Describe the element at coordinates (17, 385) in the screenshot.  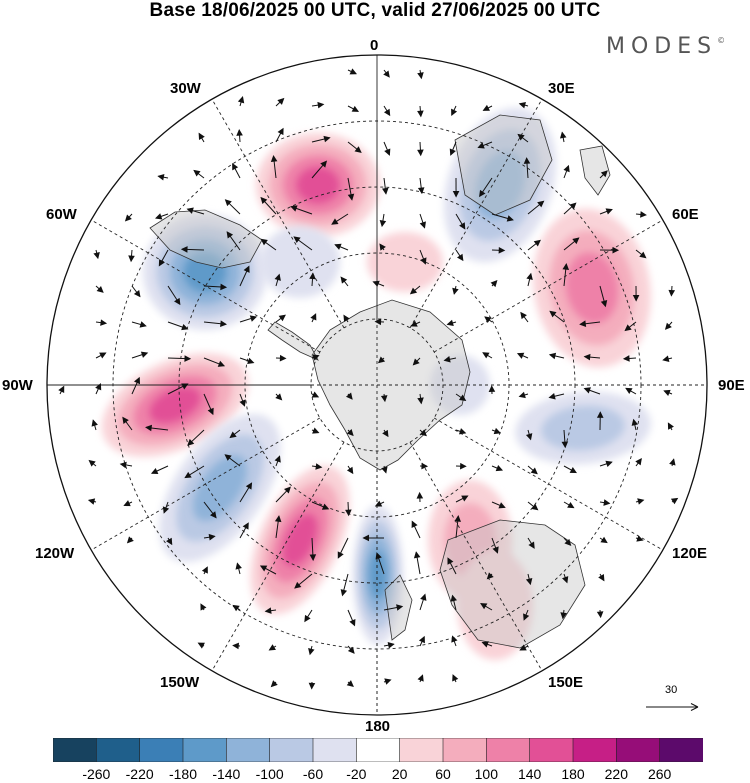
I see `lon-label-90w: 90W` at that location.